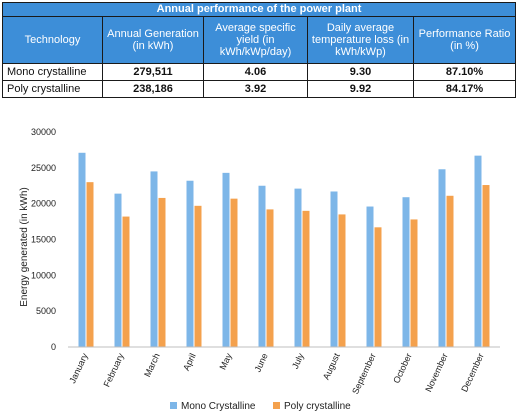 The height and width of the screenshot is (419, 518). What do you see at coordinates (78, 368) in the screenshot?
I see `x-tick-label: January` at bounding box center [78, 368].